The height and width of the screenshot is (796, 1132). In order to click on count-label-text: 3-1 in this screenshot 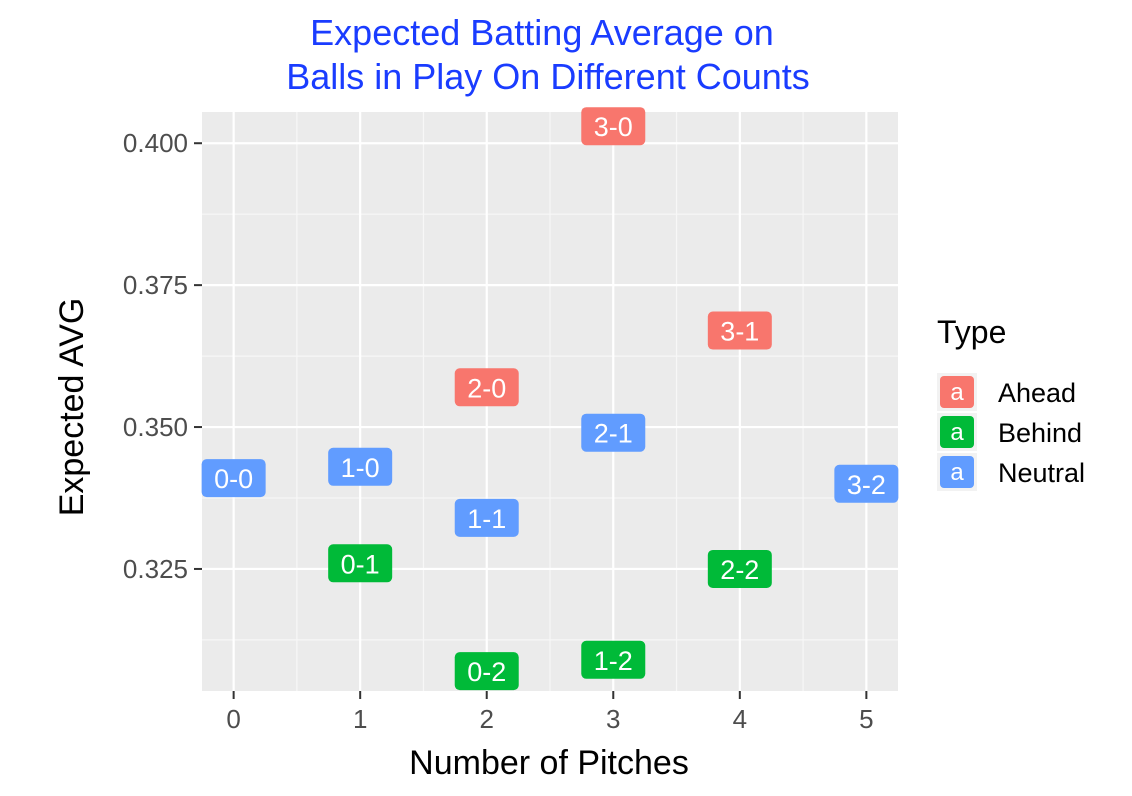, I will do `click(739, 332)`.